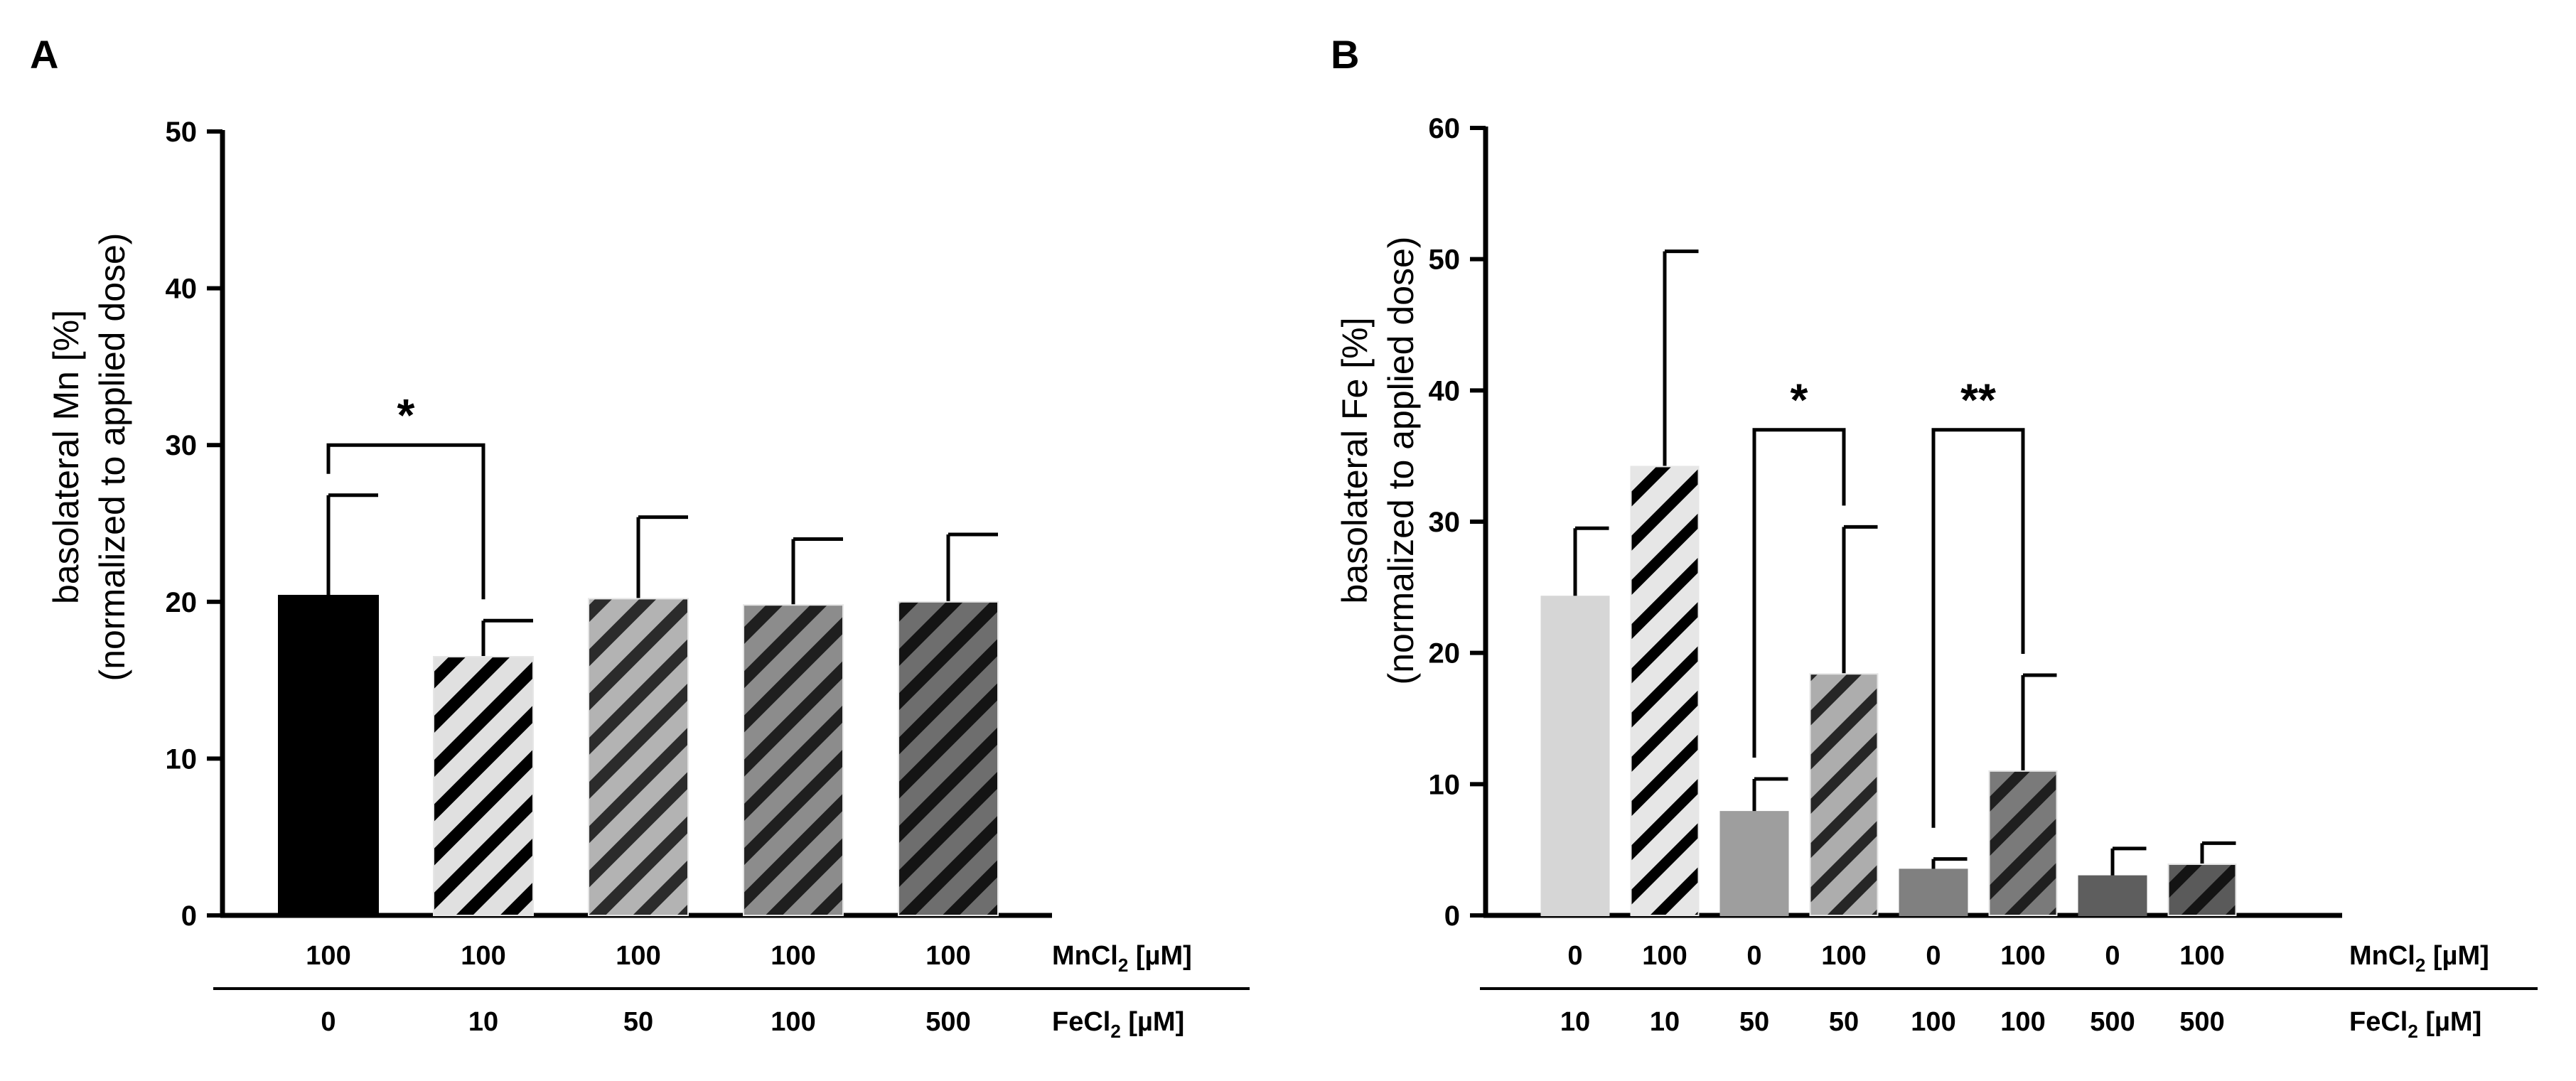 Image resolution: width=2576 pixels, height=1081 pixels. I want to click on panel-a-y-tick-label: 20, so click(182, 602).